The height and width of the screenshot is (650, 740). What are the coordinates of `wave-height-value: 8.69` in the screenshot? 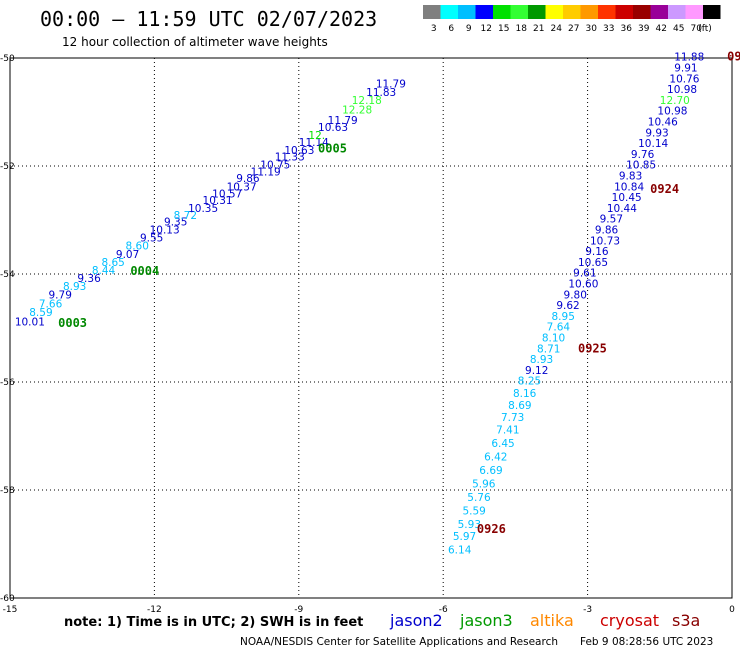 It's located at (519, 406).